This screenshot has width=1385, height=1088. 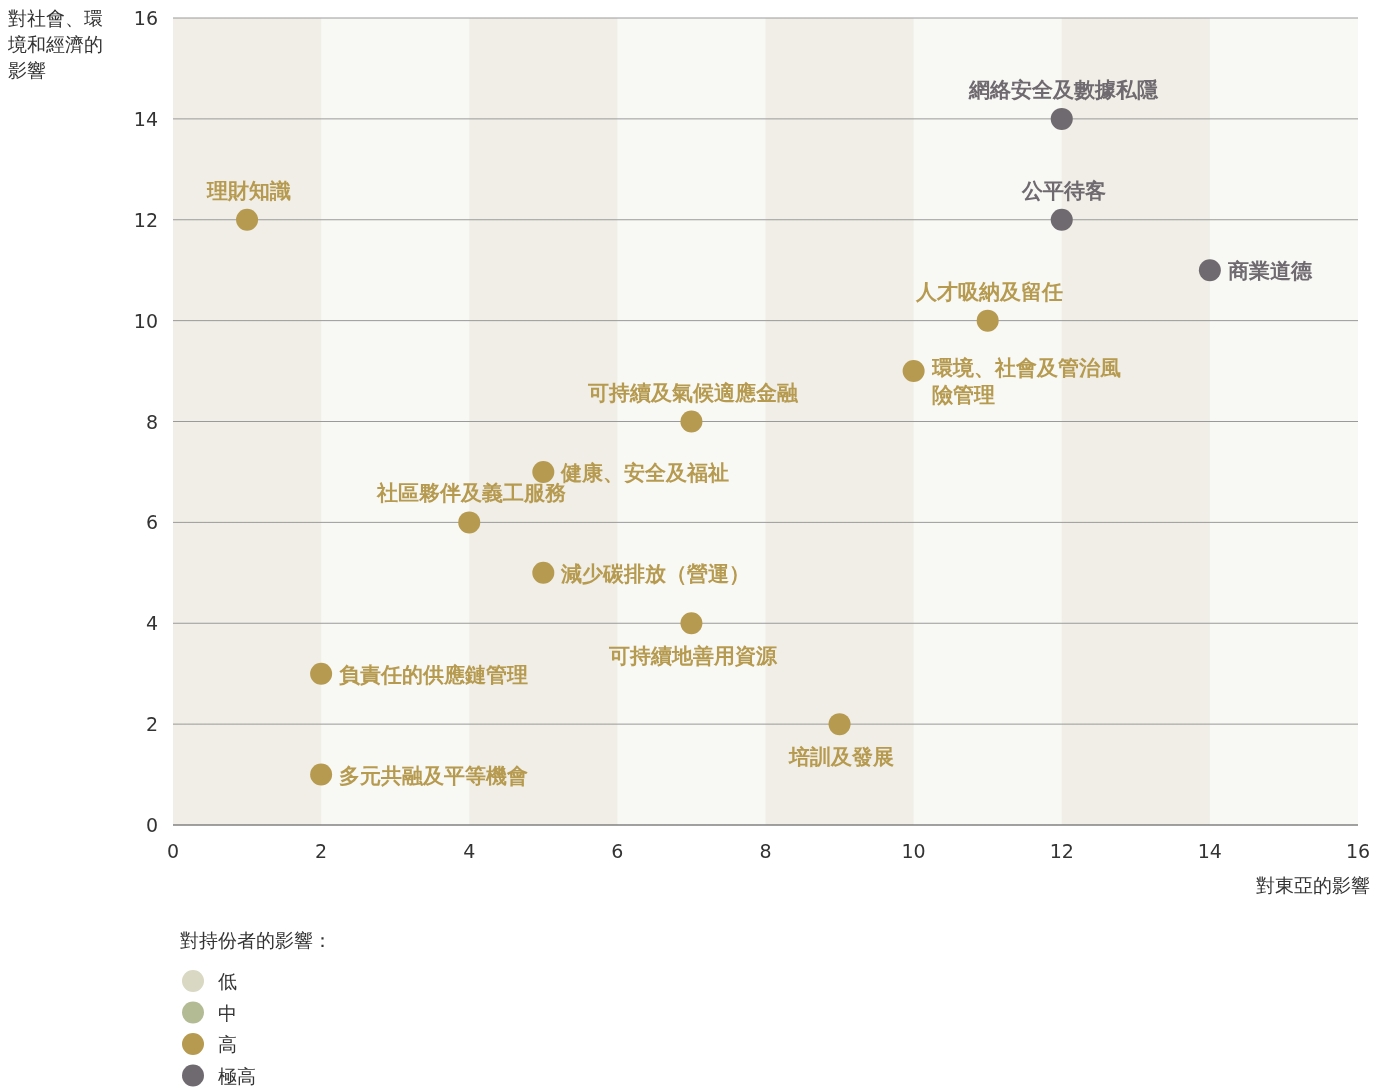 I want to click on x-tick-label: 0, so click(x=173, y=851).